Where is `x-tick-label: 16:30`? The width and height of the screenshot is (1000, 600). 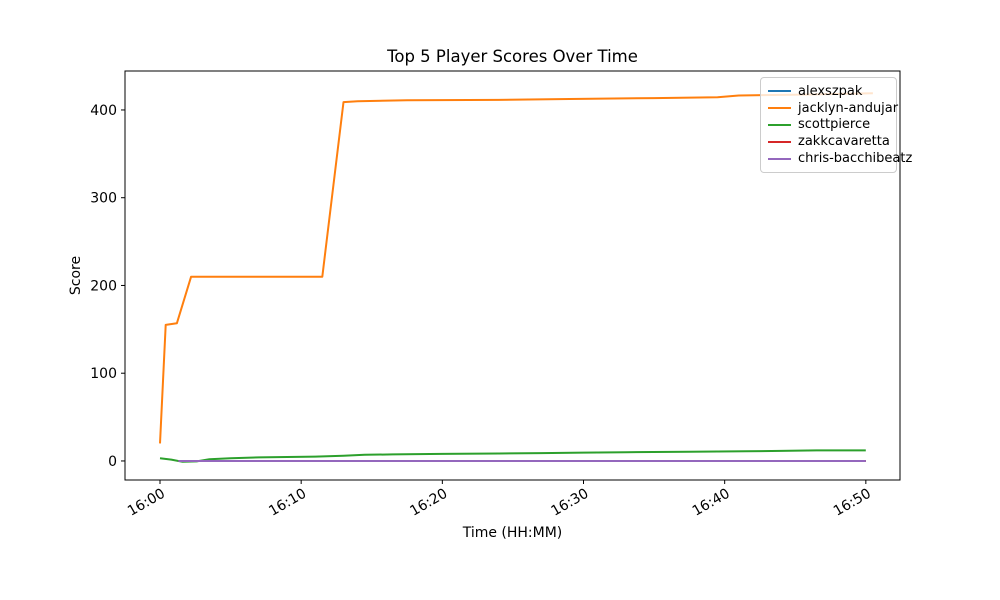
x-tick-label: 16:30 is located at coordinates (570, 503).